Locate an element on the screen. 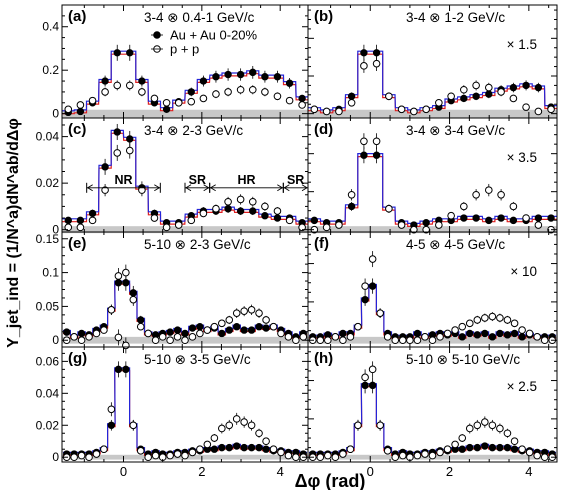 This screenshot has height=495, width=567. x-tick-label: 2 is located at coordinates (201, 471).